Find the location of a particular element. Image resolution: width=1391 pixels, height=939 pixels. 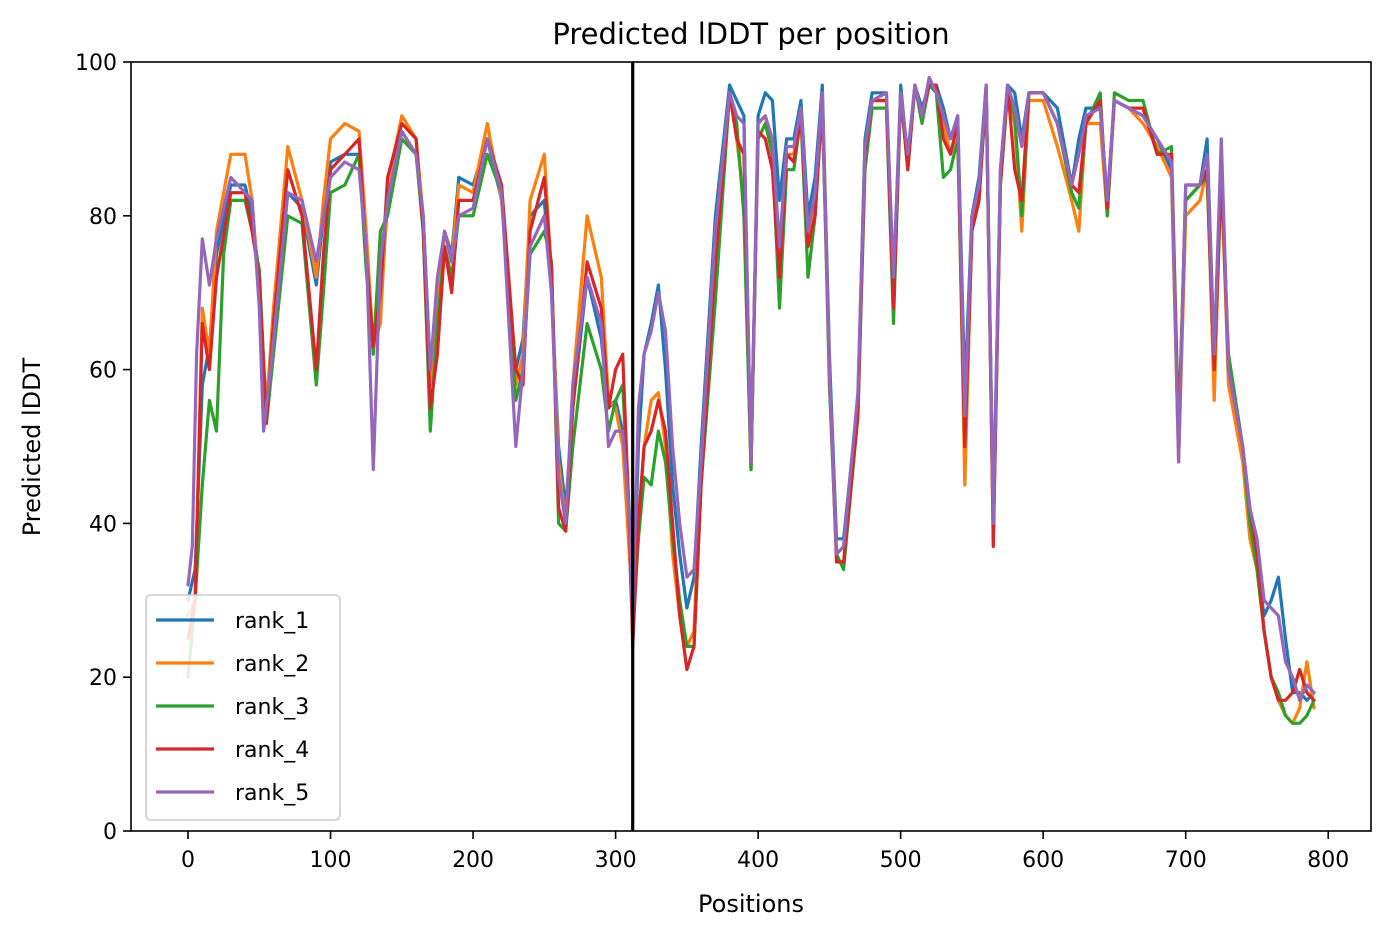

legend-label-rank_3: rank_3 is located at coordinates (272, 707).